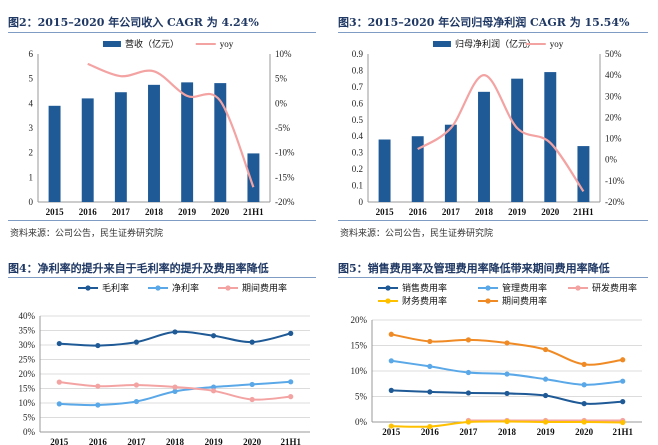  I want to click on y-tick-label: 0%, so click(361, 422).